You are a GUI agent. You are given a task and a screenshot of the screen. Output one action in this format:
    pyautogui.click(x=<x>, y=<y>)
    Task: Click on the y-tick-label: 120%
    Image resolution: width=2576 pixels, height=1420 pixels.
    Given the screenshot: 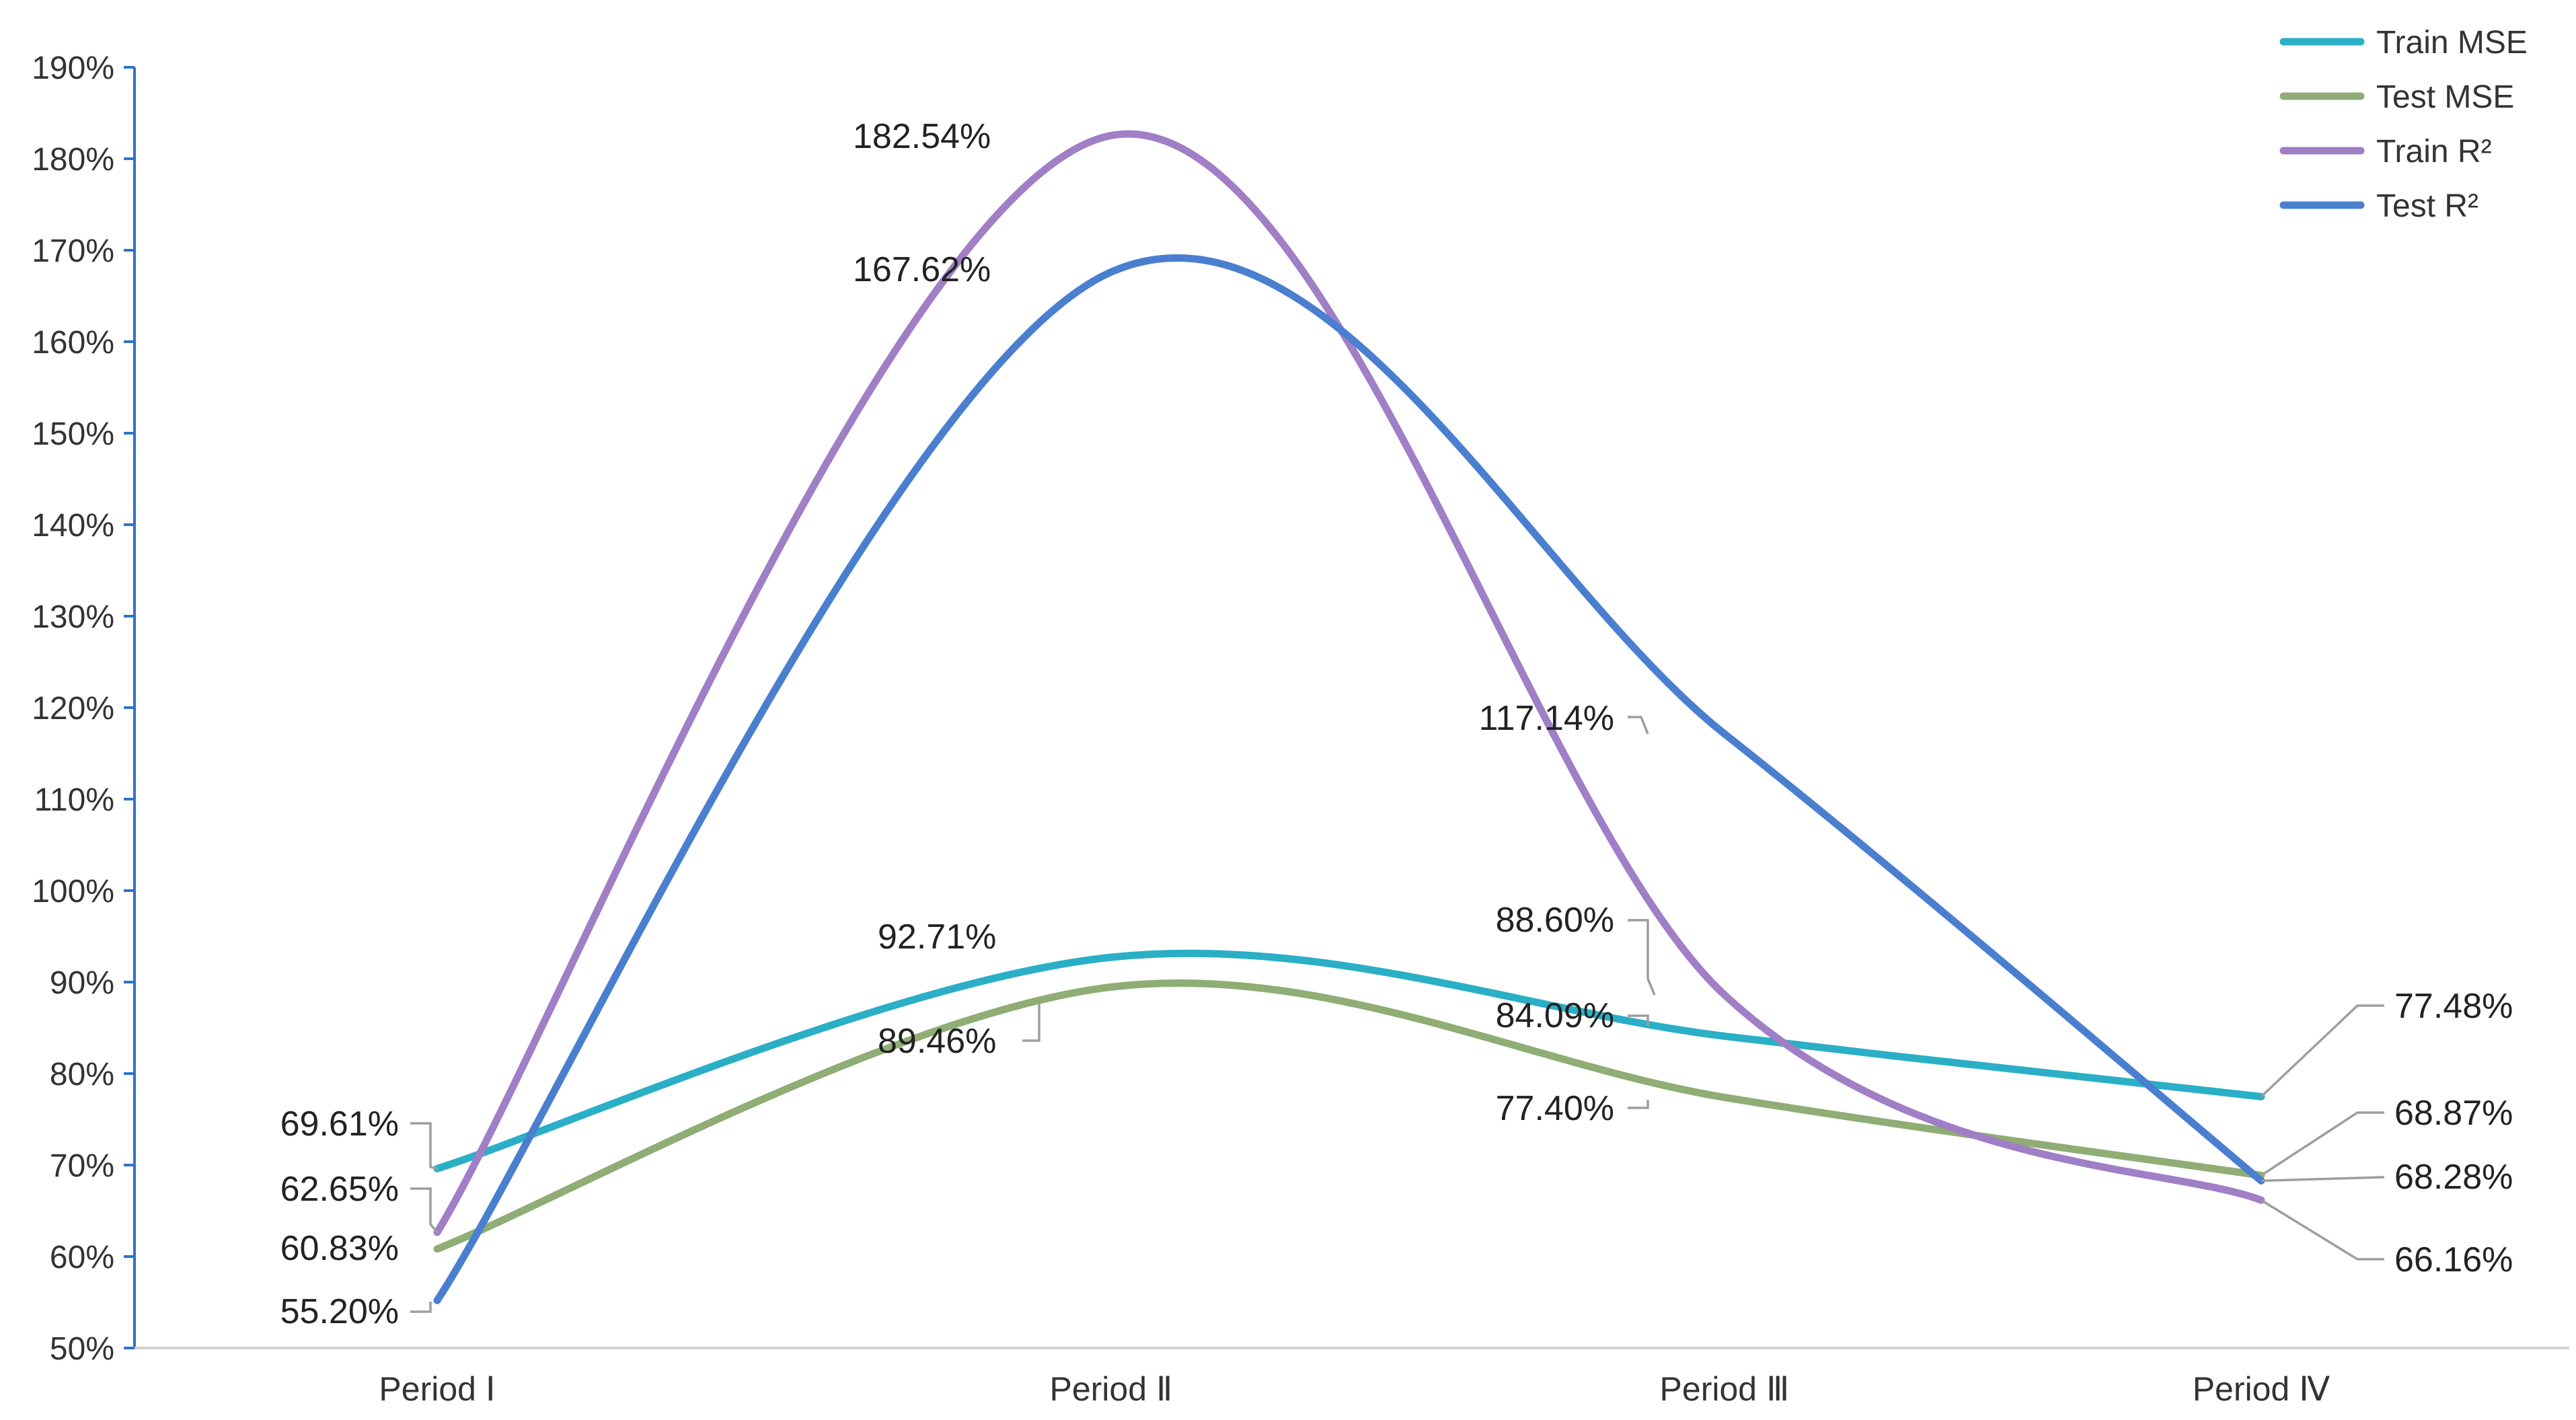 What is the action you would take?
    pyautogui.click(x=73, y=708)
    